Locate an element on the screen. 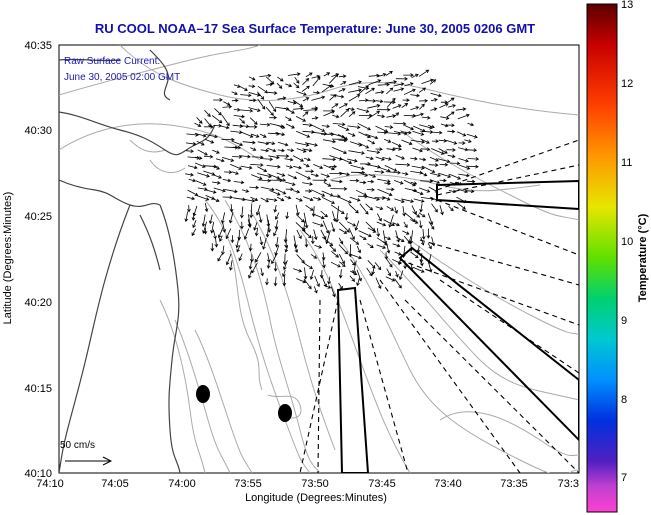 The width and height of the screenshot is (651, 515). x-tick-label: 74:05 is located at coordinates (115, 484).